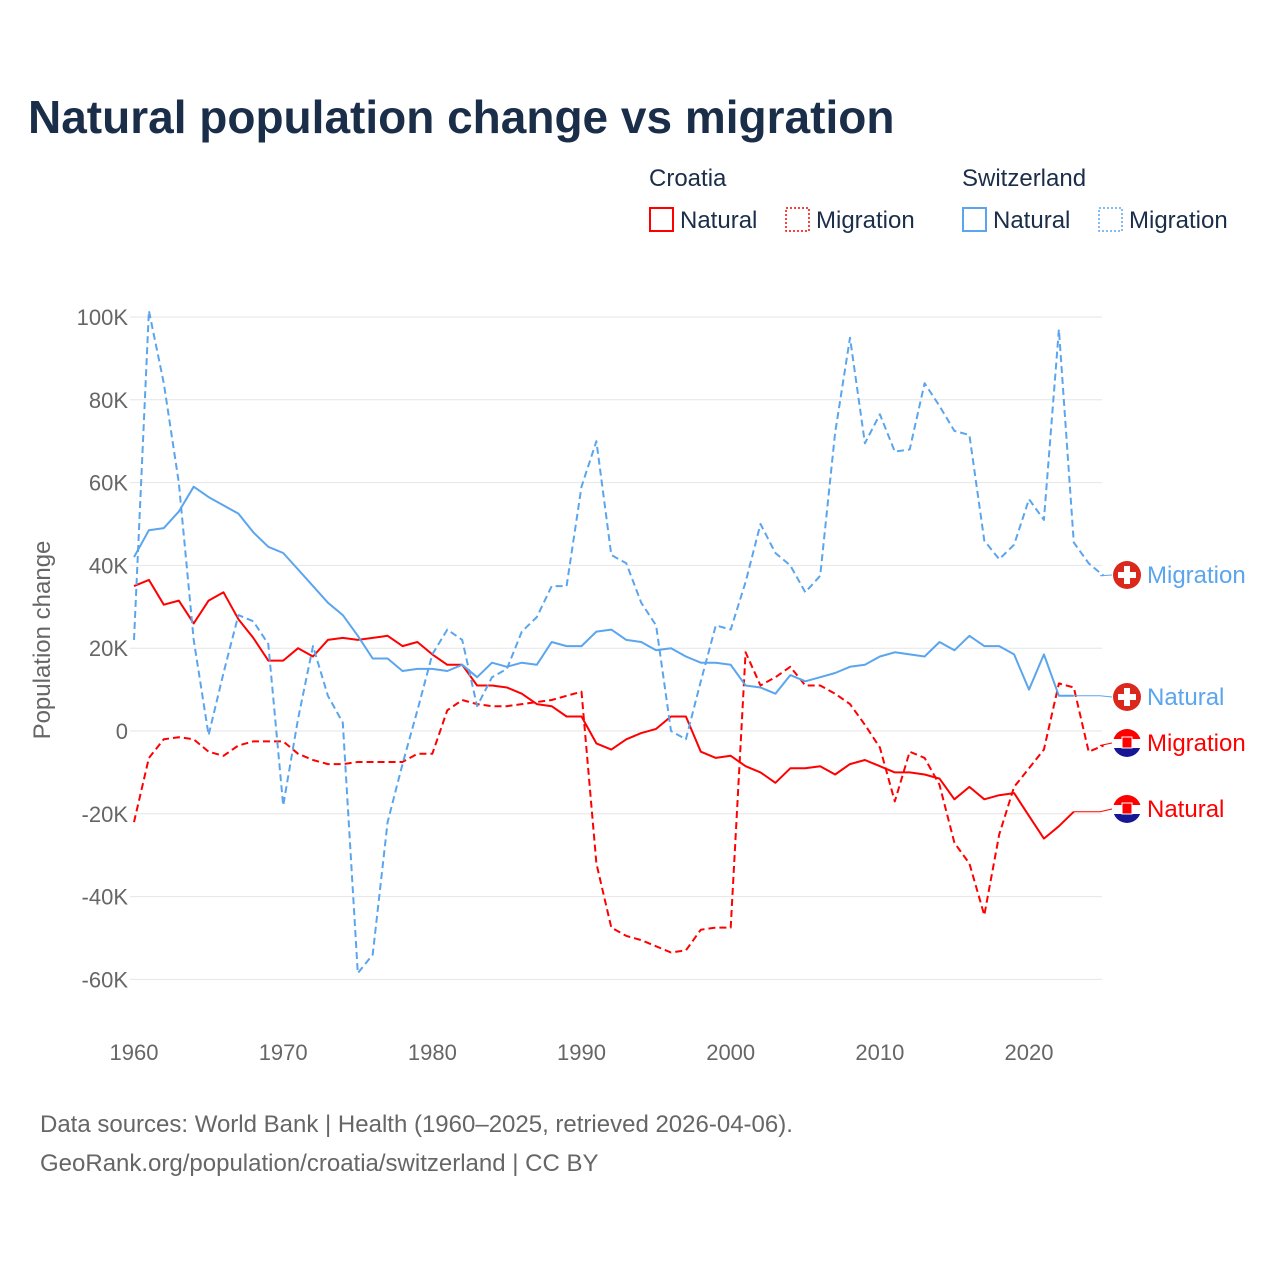 The image size is (1280, 1285). Describe the element at coordinates (283, 1052) in the screenshot. I see `x-tick-label: 1970` at that location.